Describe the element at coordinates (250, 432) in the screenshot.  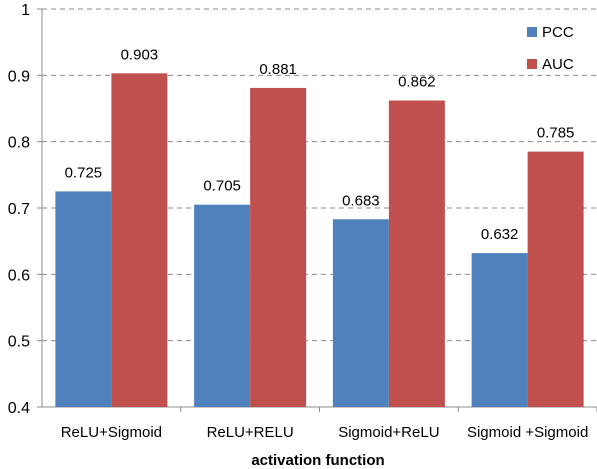
I see `x-tick-label: ReLU+RELU` at that location.